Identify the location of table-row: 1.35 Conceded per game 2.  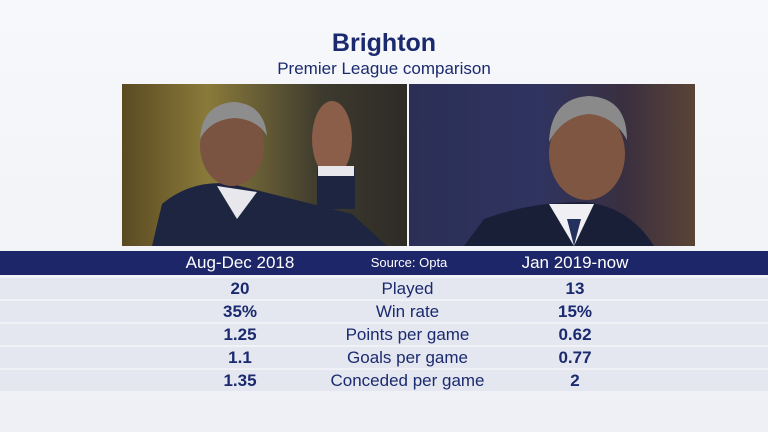
(384, 380).